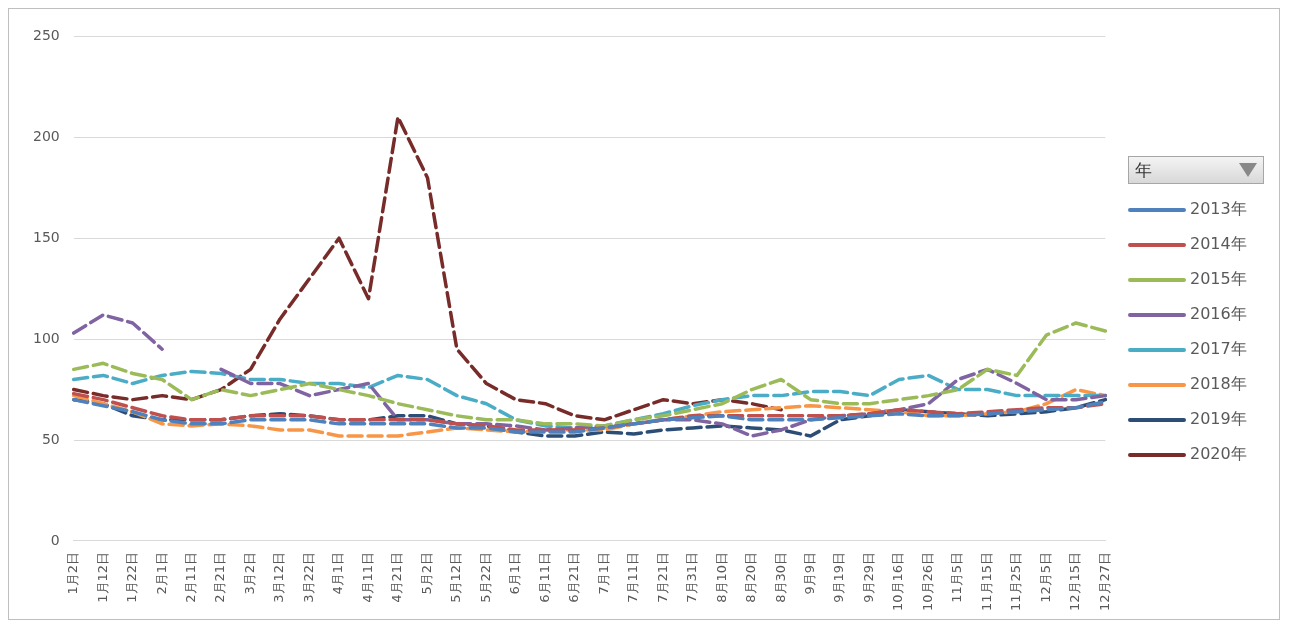 This screenshot has width=1292, height=630. Describe the element at coordinates (957, 577) in the screenshot. I see `x-tick-label: 11月5日` at that location.